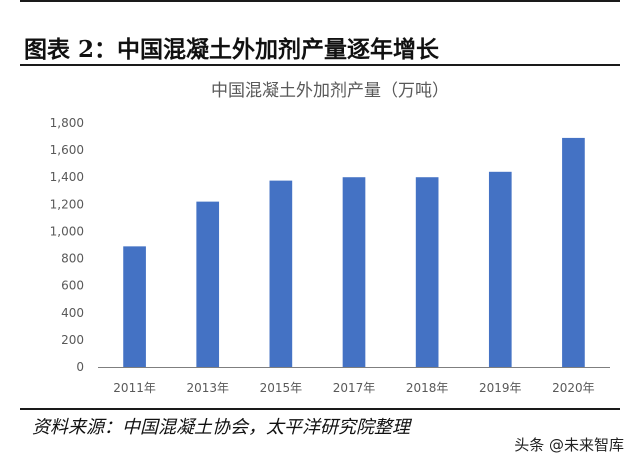 The height and width of the screenshot is (467, 640). Describe the element at coordinates (207, 388) in the screenshot. I see `x-tick-label: 2013年` at that location.